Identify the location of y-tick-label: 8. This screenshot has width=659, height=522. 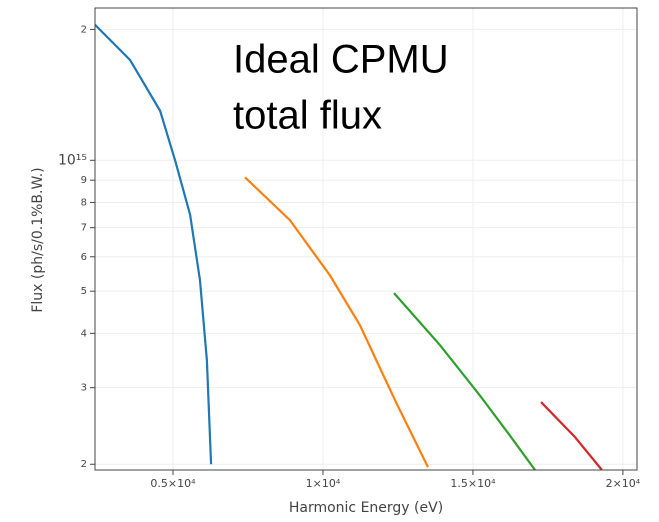
(84, 202).